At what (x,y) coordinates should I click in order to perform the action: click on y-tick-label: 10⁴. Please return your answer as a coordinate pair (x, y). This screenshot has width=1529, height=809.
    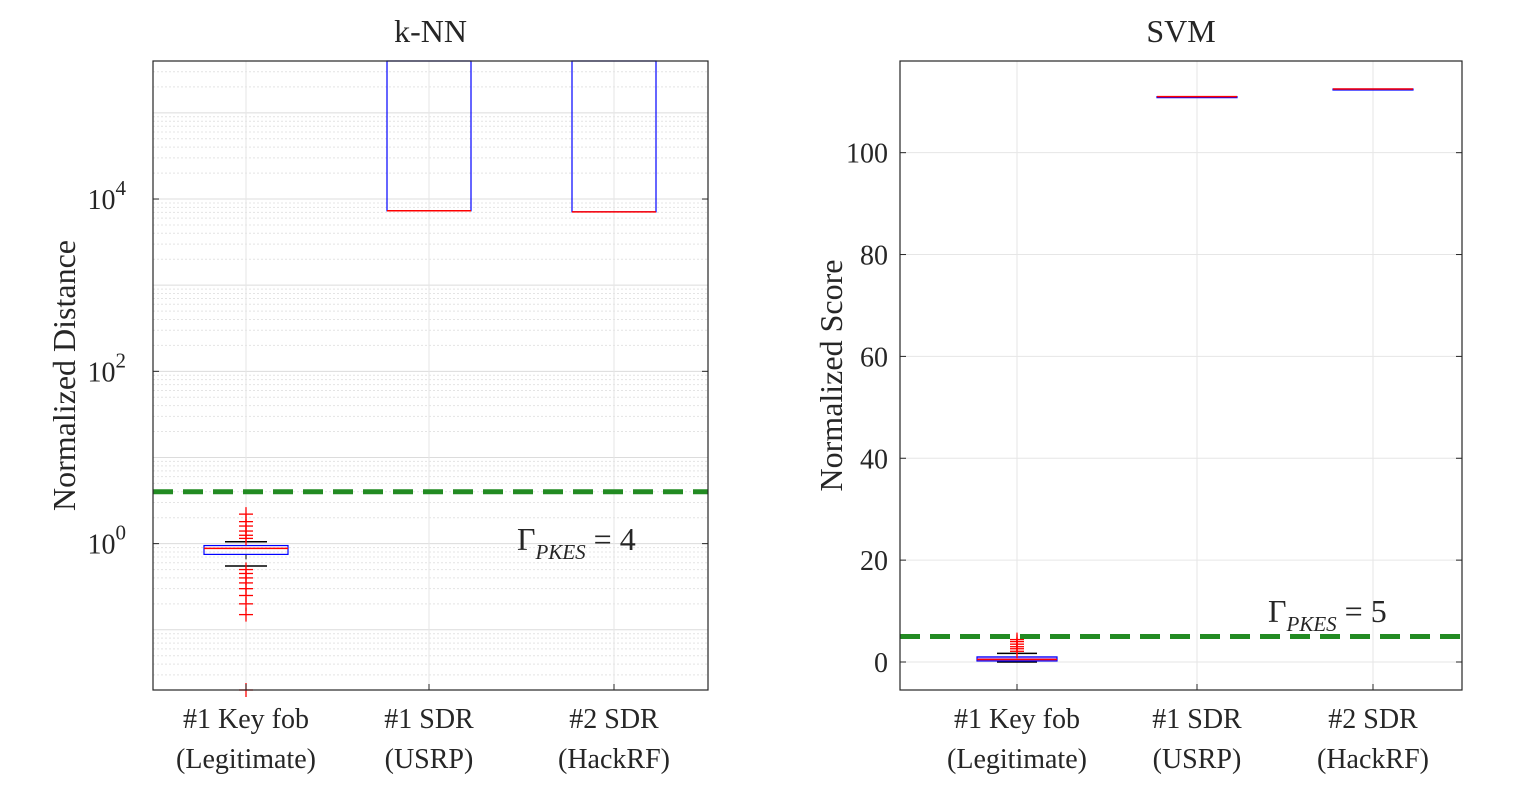
    Looking at the image, I should click on (107, 196).